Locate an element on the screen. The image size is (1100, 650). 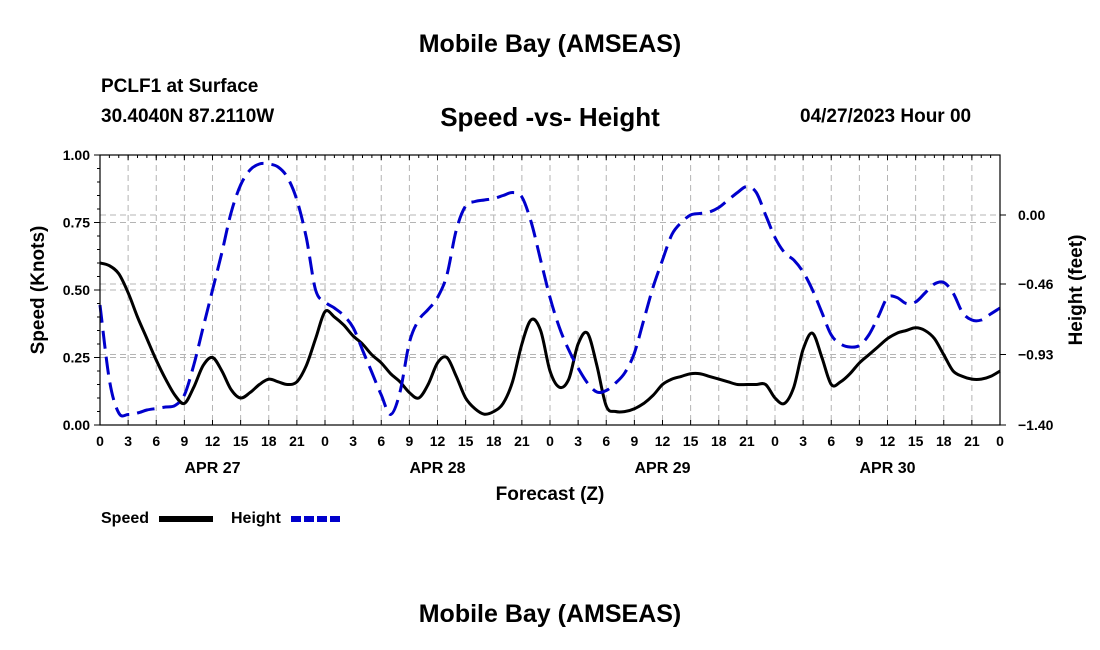
legend-swatch-speed is located at coordinates (186, 519).